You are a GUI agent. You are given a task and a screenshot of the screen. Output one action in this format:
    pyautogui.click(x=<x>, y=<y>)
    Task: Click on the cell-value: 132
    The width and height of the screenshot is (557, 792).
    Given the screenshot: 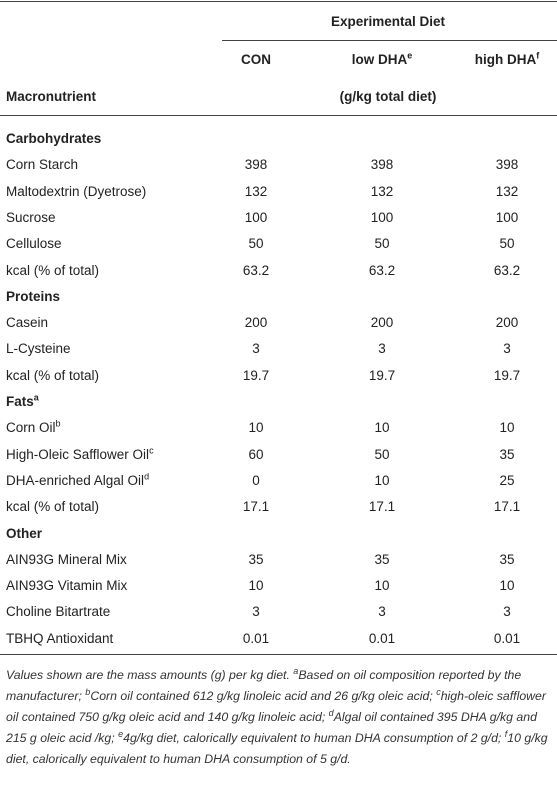 What is the action you would take?
    pyautogui.click(x=256, y=191)
    